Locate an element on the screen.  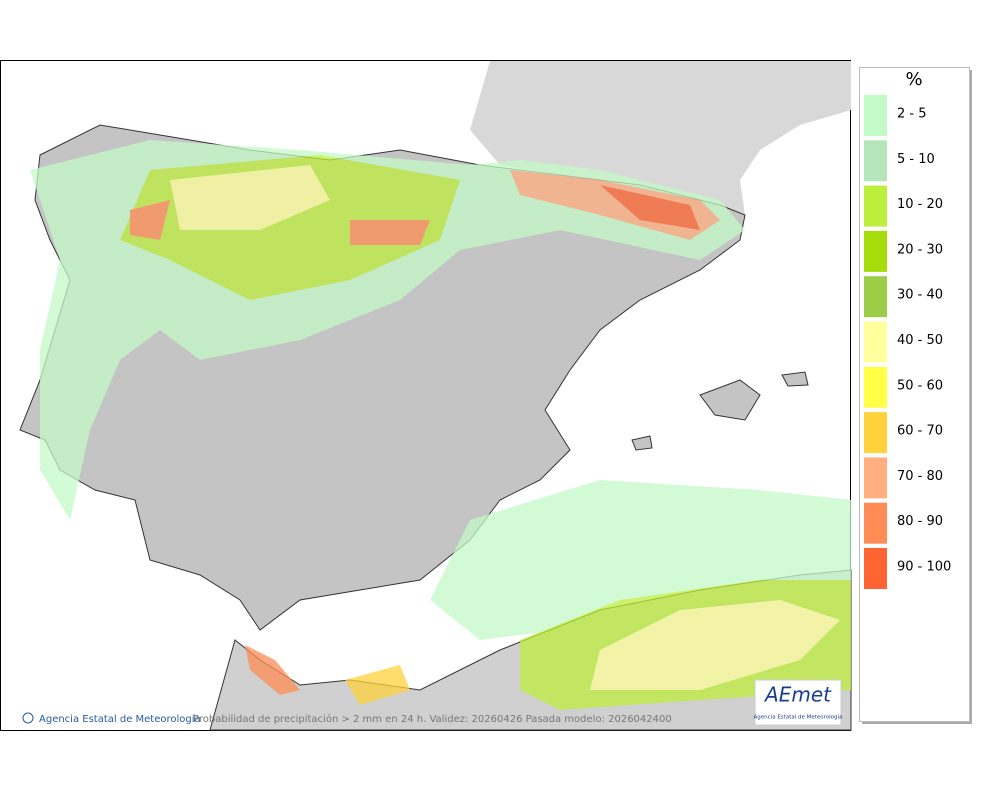
legend-label: 50 - 60 is located at coordinates (920, 385).